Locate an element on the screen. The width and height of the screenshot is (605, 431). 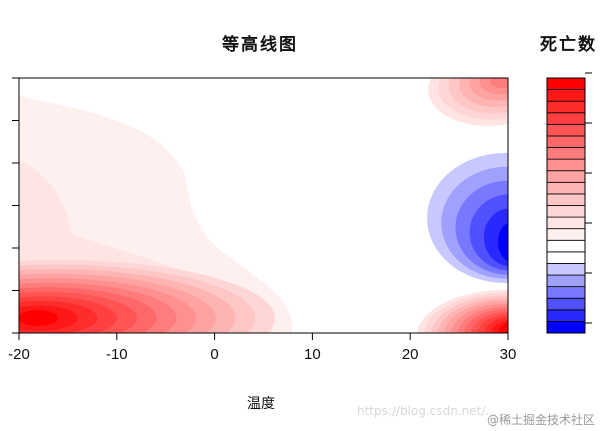
colorbar-axis is located at coordinates (588, 198).